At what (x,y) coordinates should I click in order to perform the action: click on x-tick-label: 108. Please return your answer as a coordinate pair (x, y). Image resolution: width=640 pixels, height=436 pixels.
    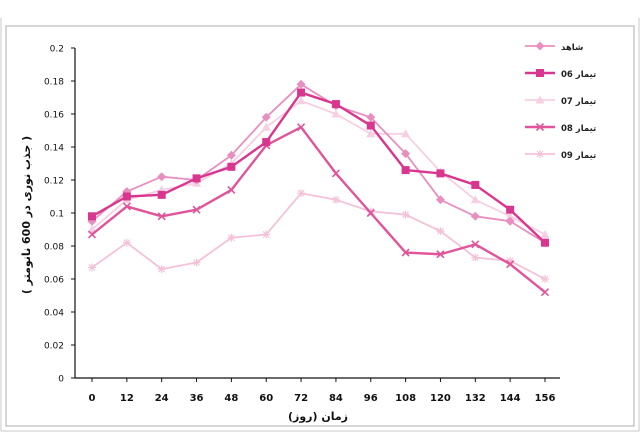
    Looking at the image, I should click on (405, 398).